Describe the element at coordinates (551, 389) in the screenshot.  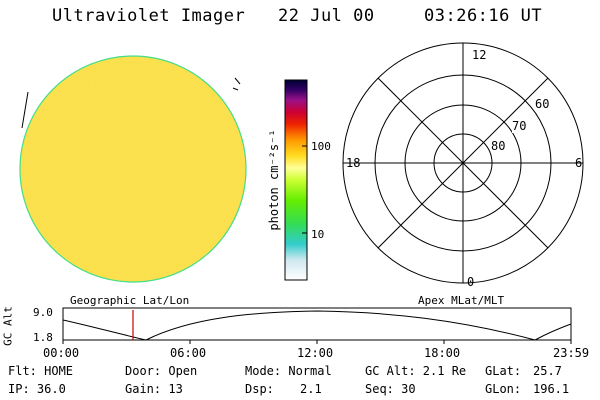
I see `glon-value: 196.1` at that location.